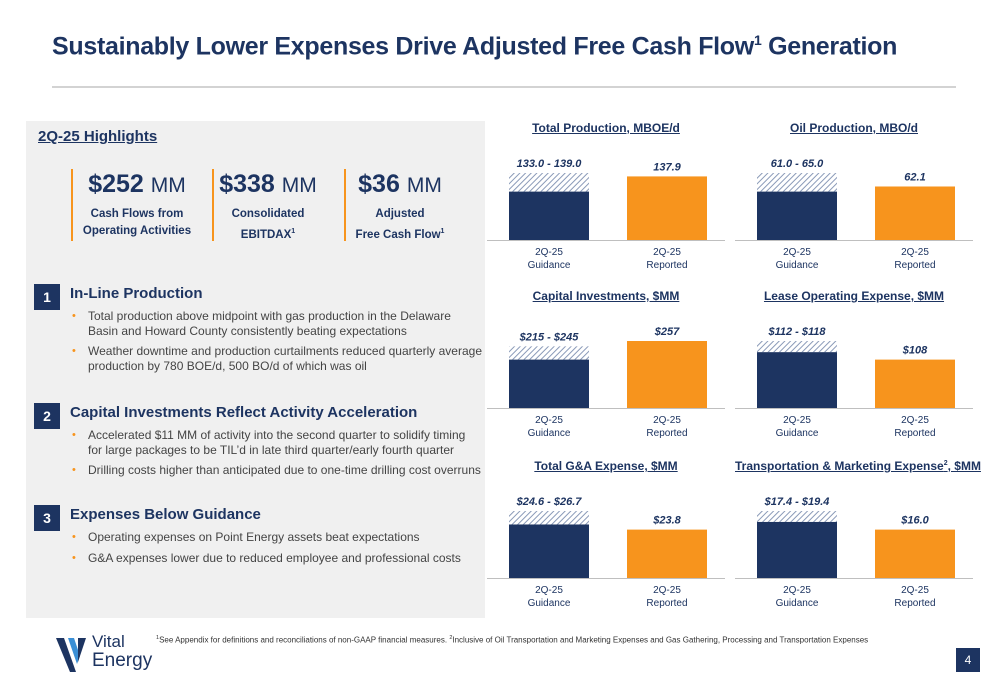  Describe the element at coordinates (667, 332) in the screenshot. I see `reported-data-label: $257` at that location.